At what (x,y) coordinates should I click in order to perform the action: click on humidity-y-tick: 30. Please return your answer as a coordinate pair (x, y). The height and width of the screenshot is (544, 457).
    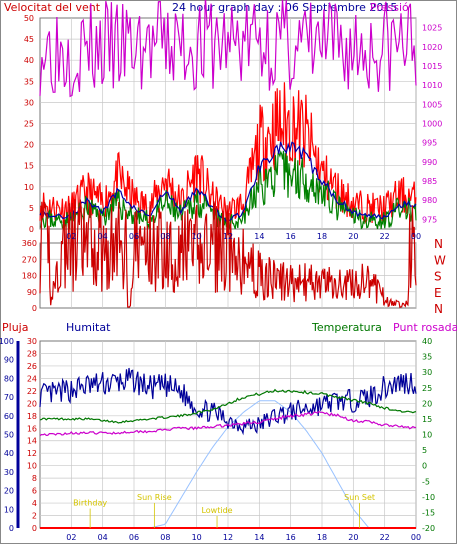
    Looking at the image, I should click on (9, 472).